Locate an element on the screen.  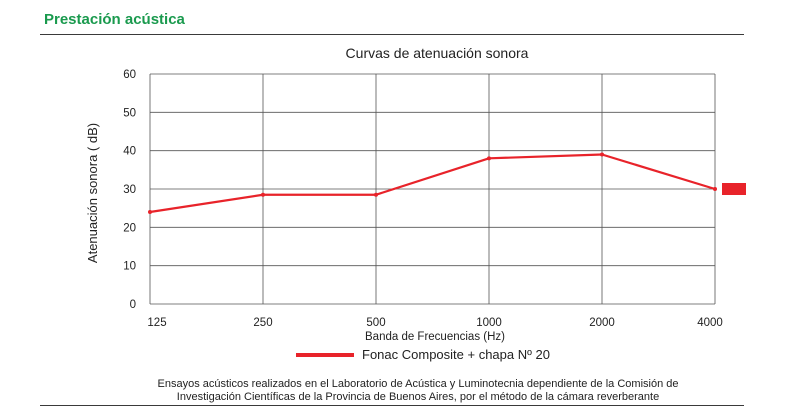
legend-label: Fonac Composite + chapa Nº 20 is located at coordinates (456, 354).